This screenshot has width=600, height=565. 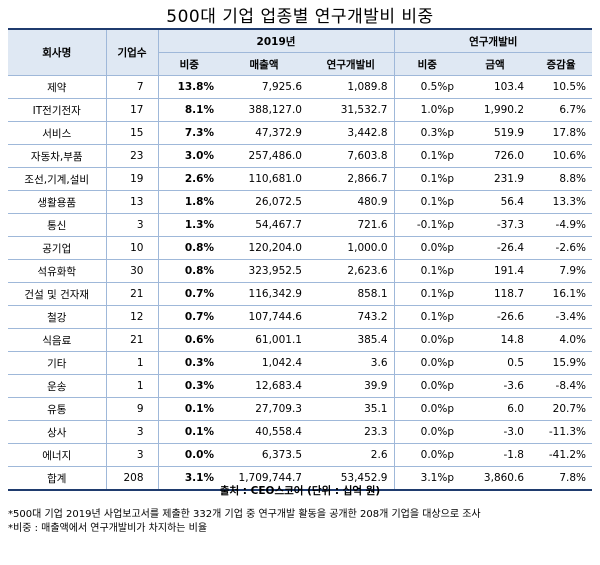 I want to click on header-row-1: 회사명 기업수 2019년 연구개발비, so click(x=300, y=52).